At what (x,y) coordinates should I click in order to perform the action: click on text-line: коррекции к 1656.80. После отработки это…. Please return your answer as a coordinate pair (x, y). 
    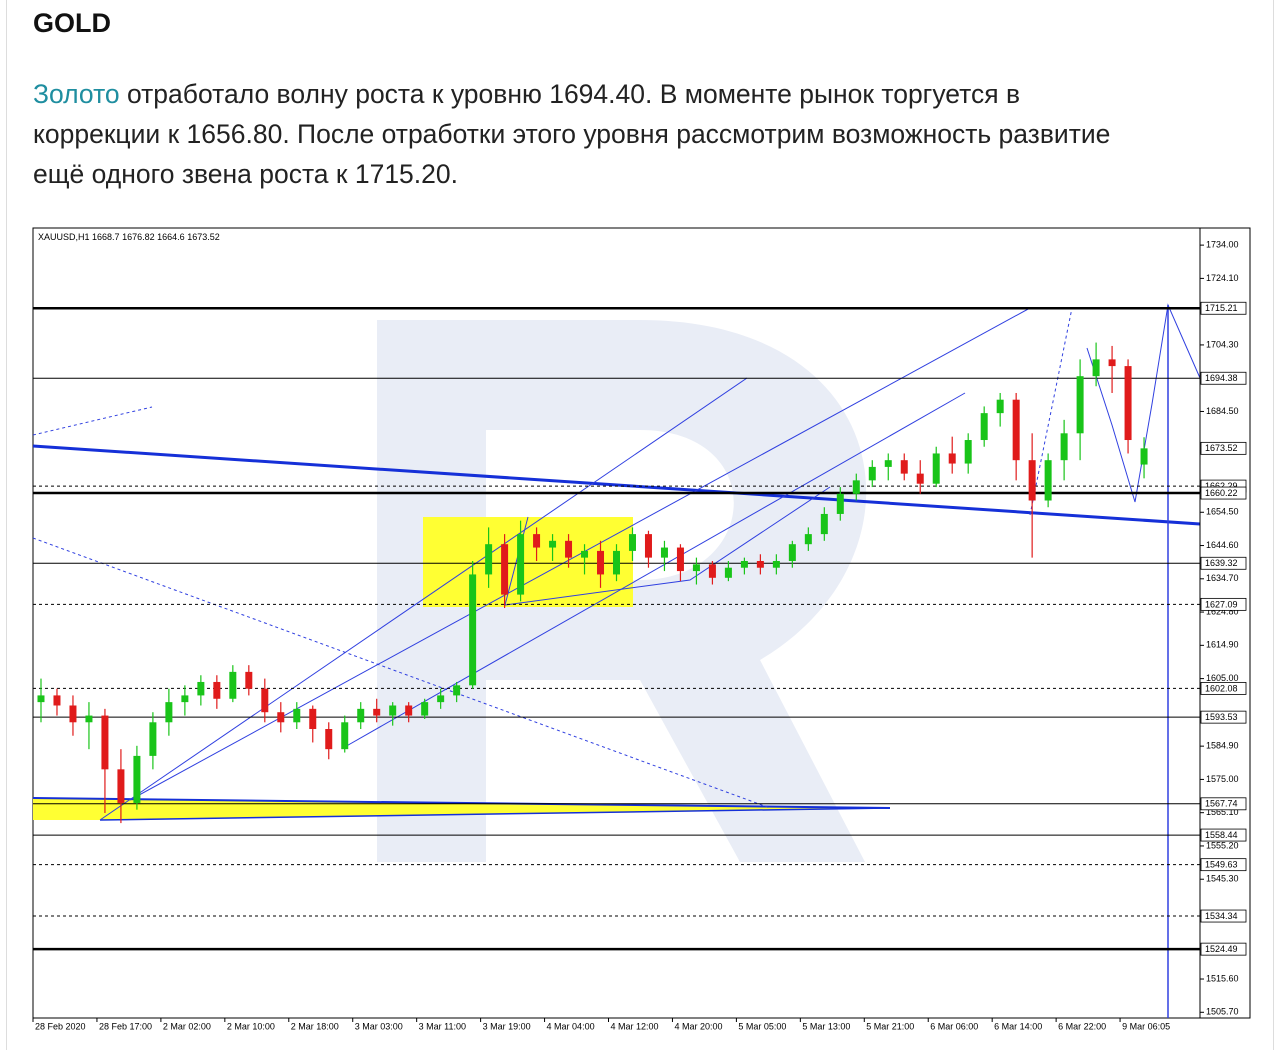
    Looking at the image, I should click on (572, 134).